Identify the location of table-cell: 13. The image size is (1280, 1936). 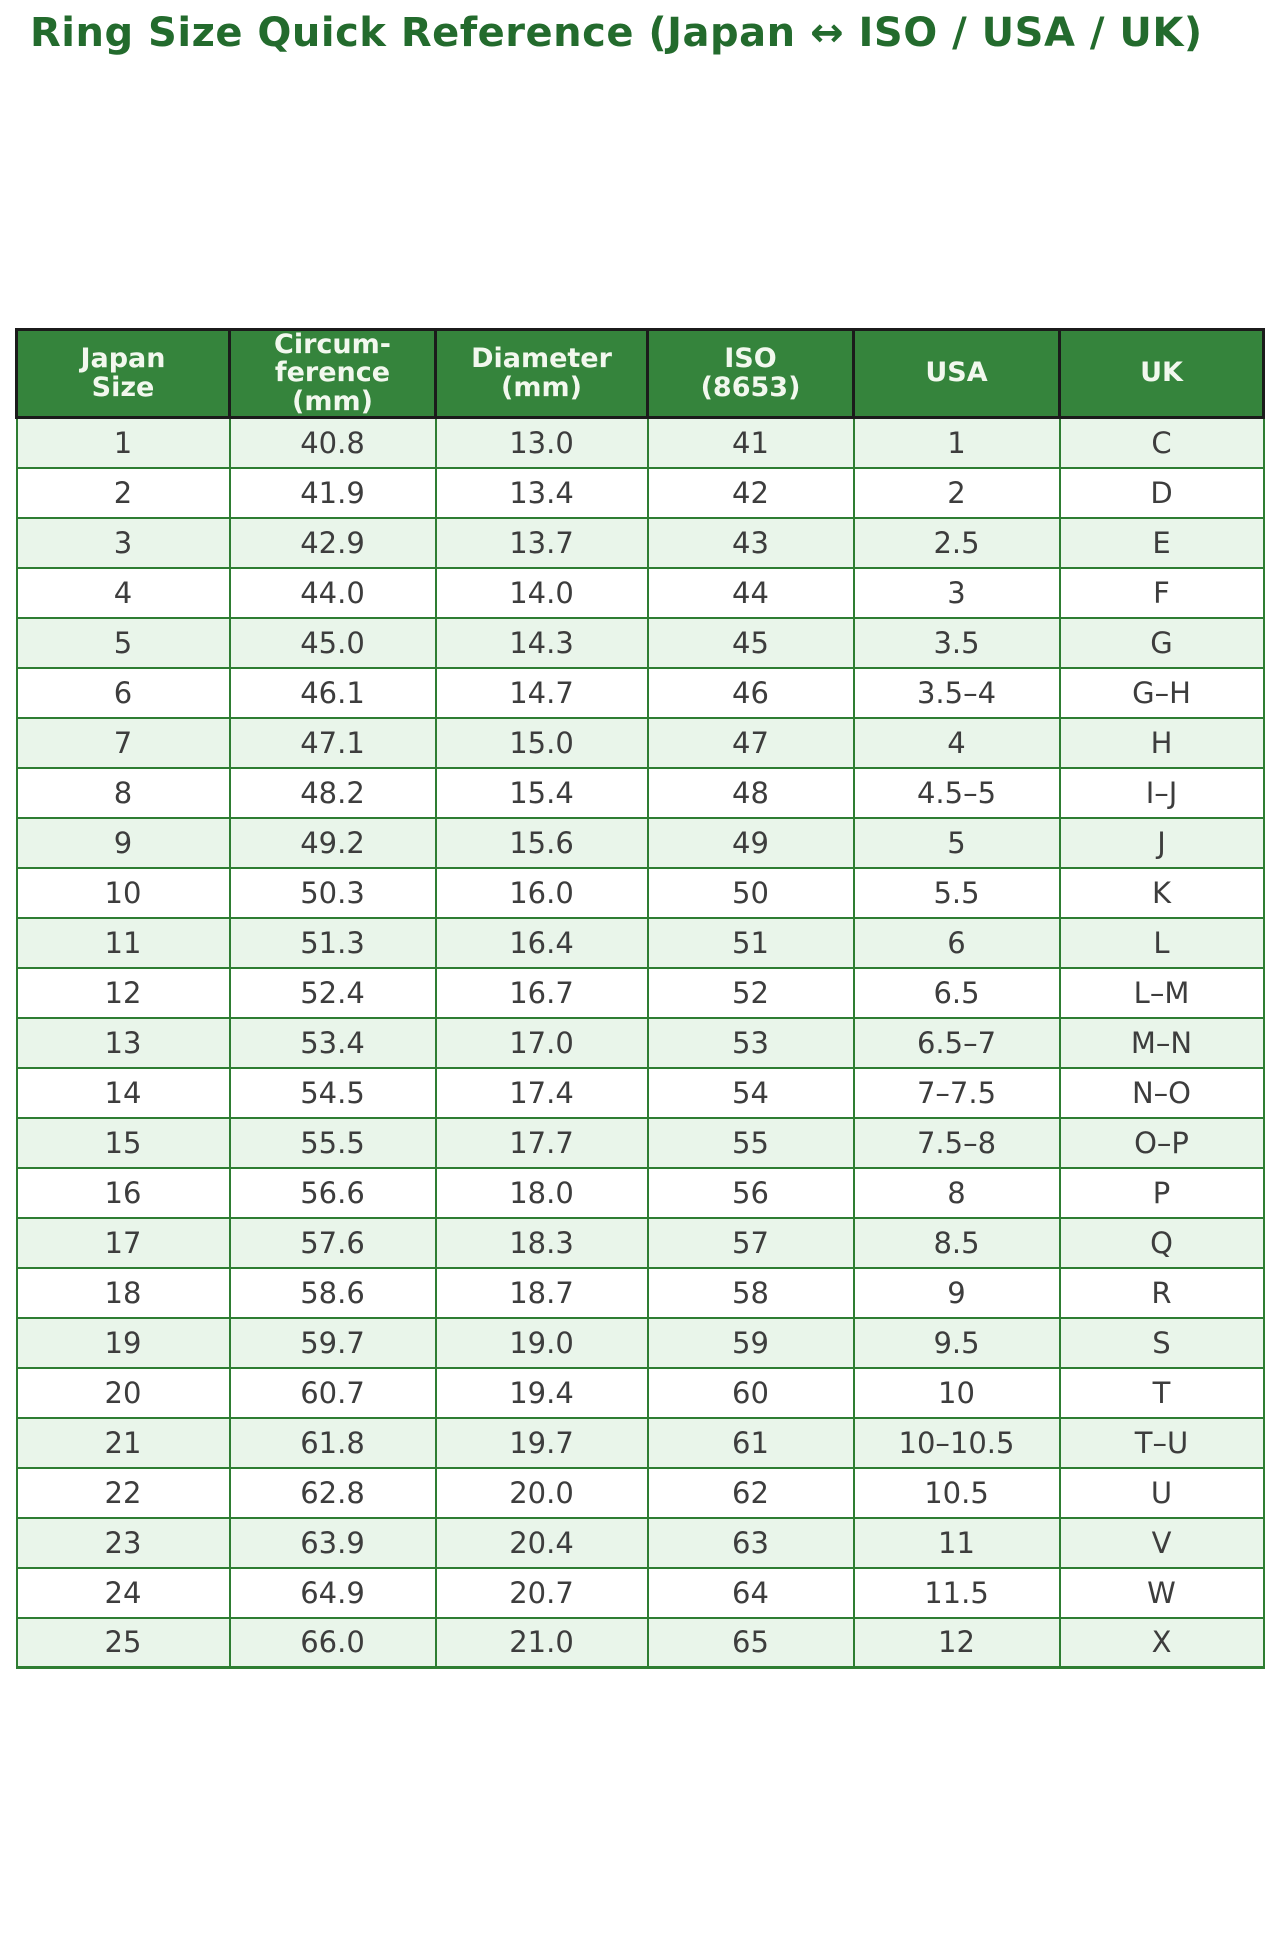
(123, 1042).